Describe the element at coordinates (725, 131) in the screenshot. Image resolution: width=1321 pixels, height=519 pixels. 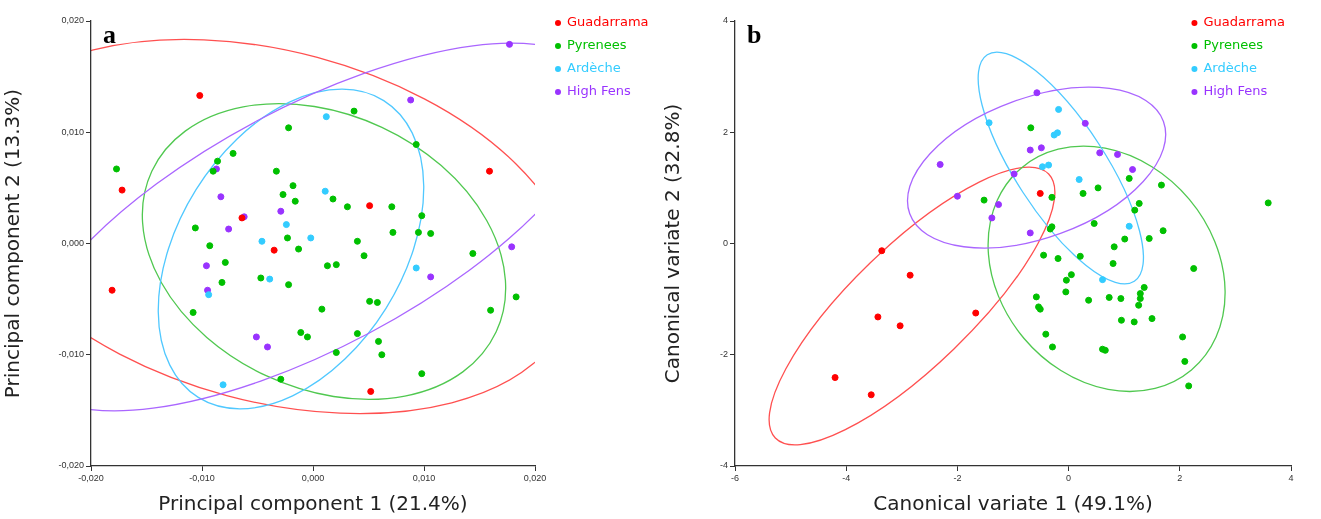
I see `y-tick-label: 2` at that location.